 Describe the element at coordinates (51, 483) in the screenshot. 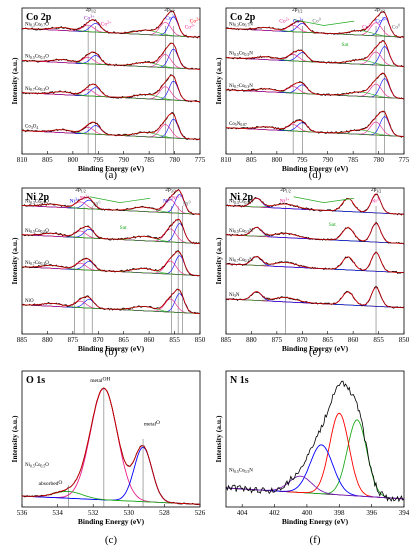

I see `peak-annotation: absorbedO` at that location.